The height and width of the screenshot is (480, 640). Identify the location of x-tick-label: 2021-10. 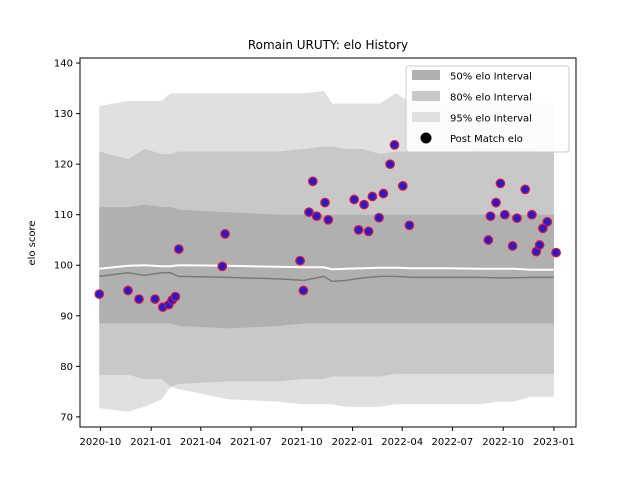
(302, 442).